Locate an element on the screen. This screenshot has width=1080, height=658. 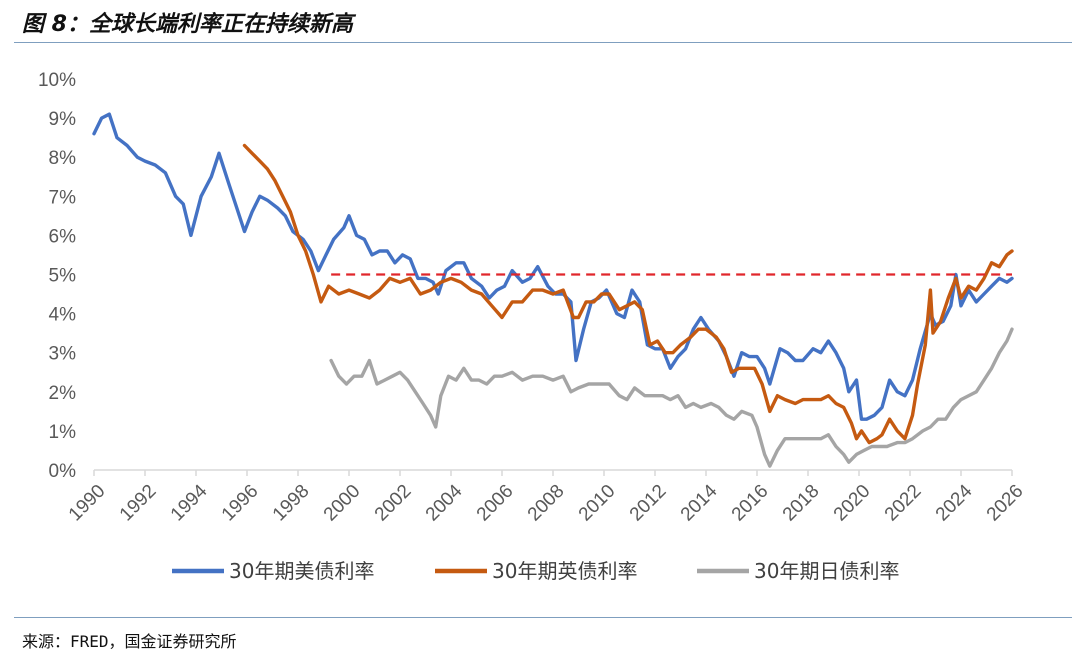
source-note: 来源：FRED，国金证券研究所 is located at coordinates (129, 641).